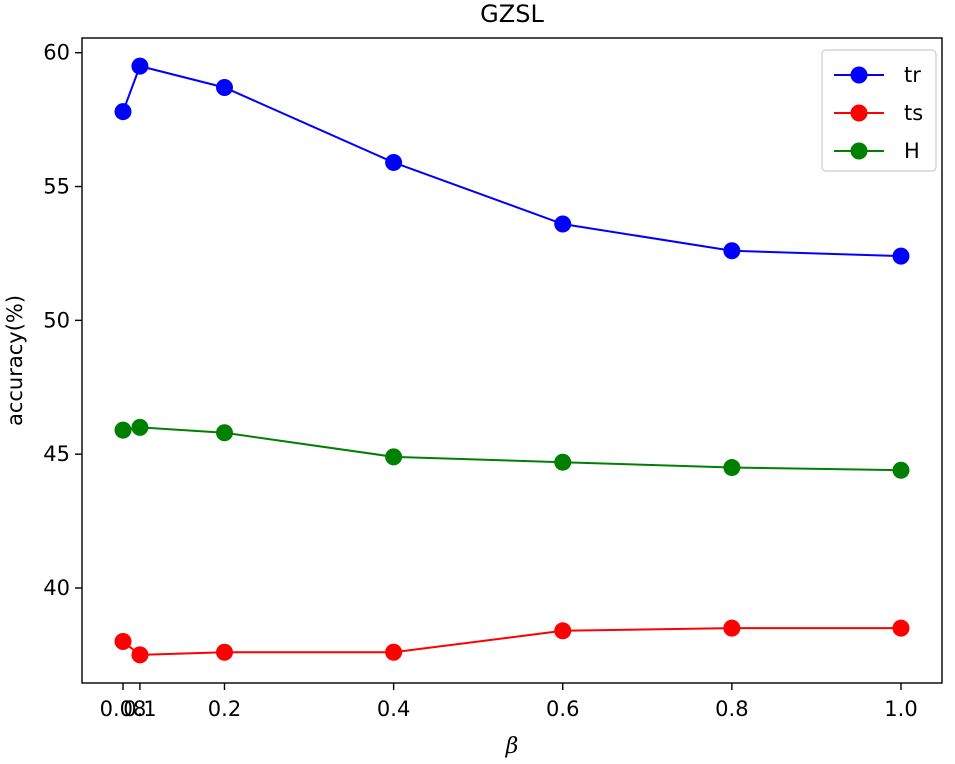  Describe the element at coordinates (56, 320) in the screenshot. I see `y-tick-label: 50` at that location.